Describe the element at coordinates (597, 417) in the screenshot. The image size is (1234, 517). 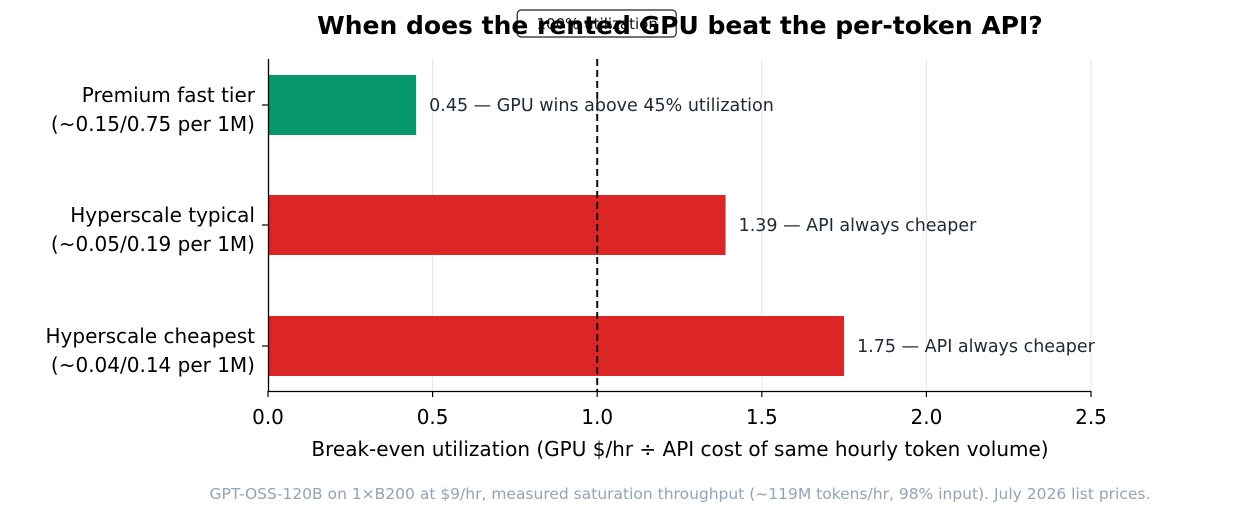
I see `x-tick-label: 1.0` at that location.